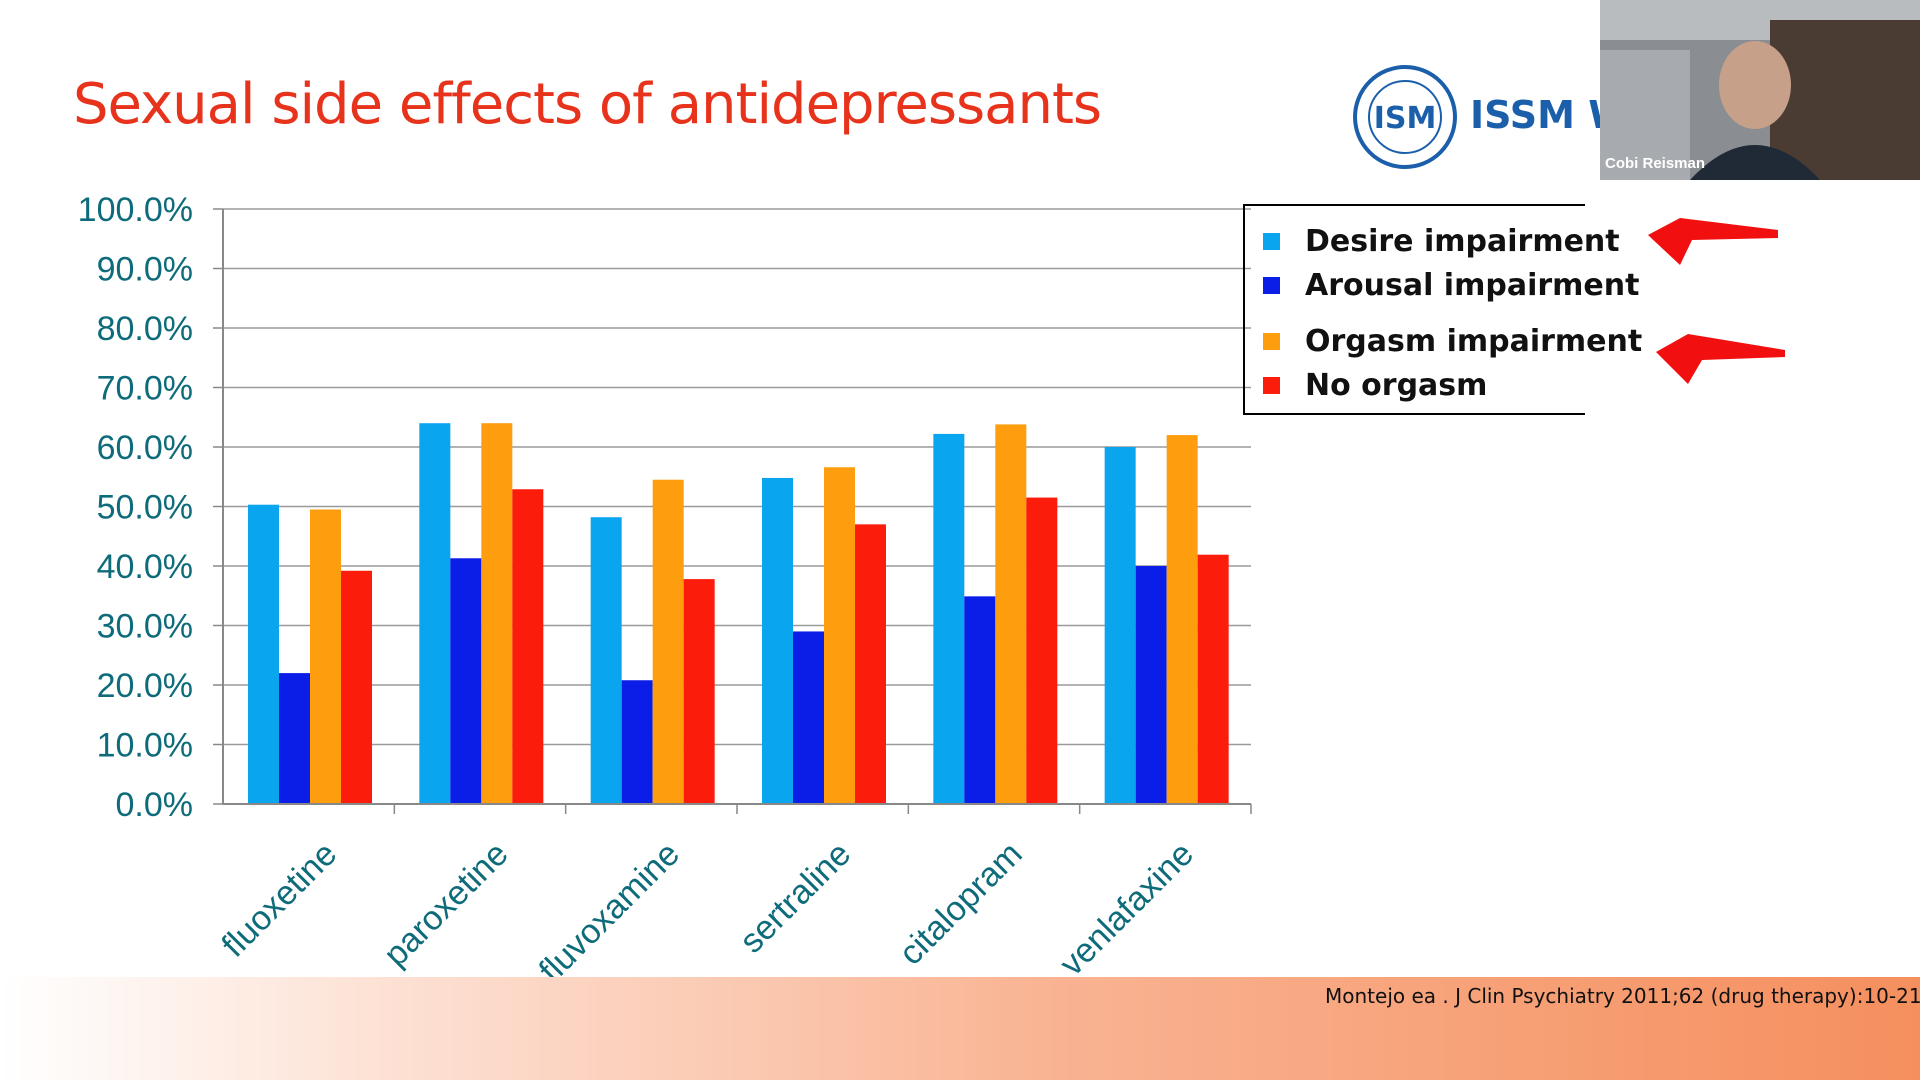 This screenshot has width=1920, height=1080. What do you see at coordinates (1535, 115) in the screenshot?
I see `logo-text: ISSM W` at bounding box center [1535, 115].